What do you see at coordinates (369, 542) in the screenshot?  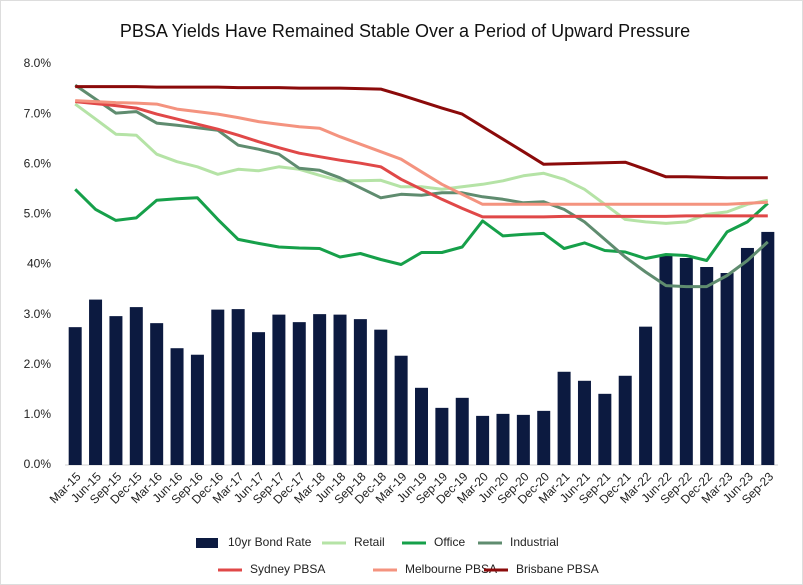 I see `legend-label: Retail` at bounding box center [369, 542].